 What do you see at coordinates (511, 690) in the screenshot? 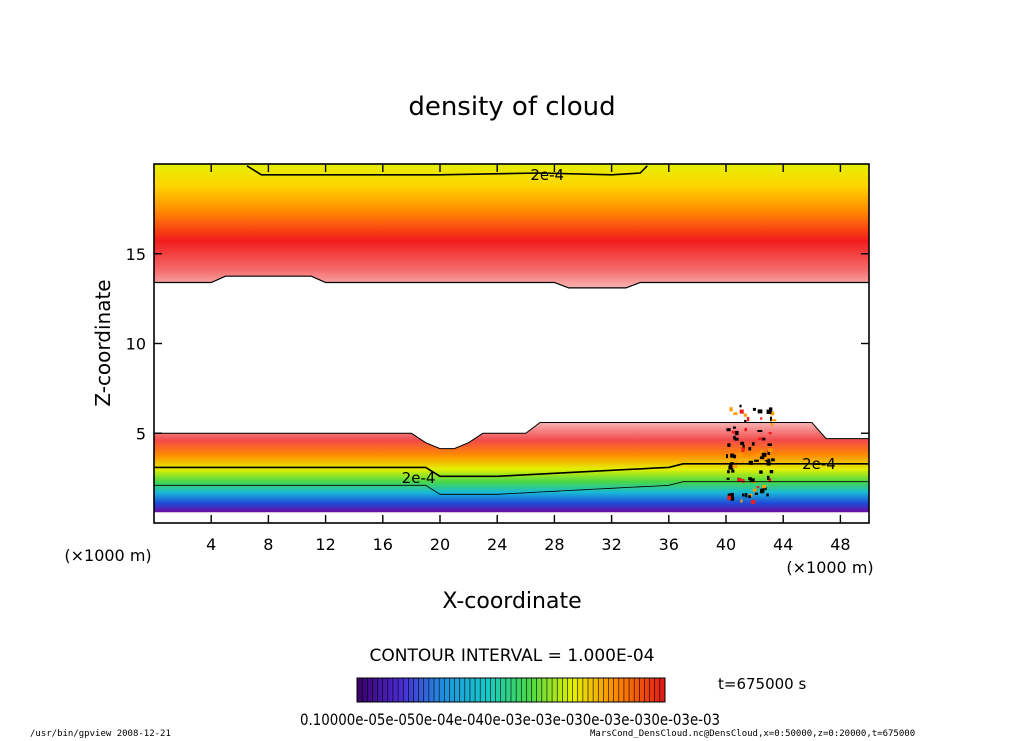
I see `colorbar` at bounding box center [511, 690].